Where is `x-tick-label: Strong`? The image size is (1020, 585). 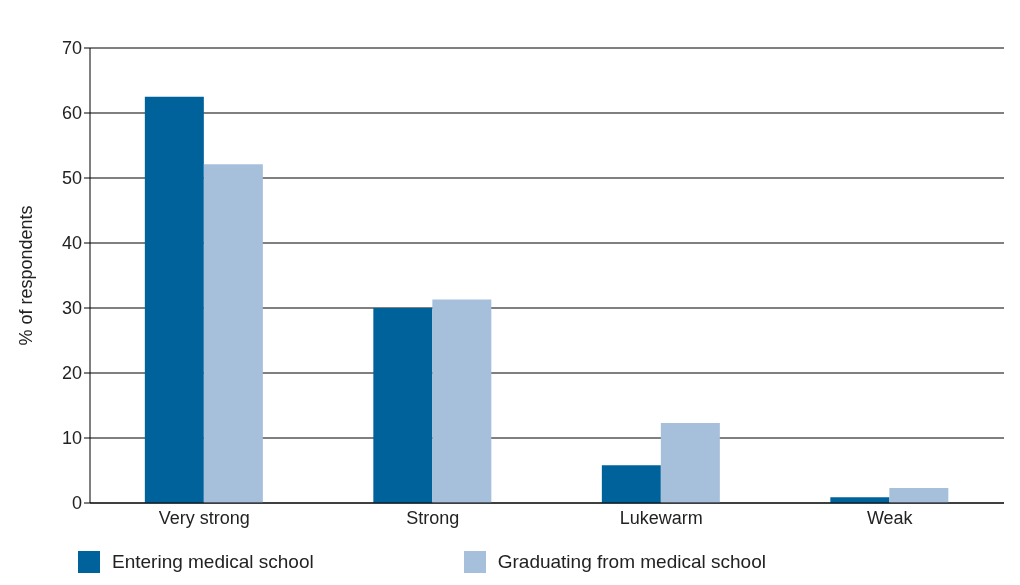 x-tick-label: Strong is located at coordinates (433, 517).